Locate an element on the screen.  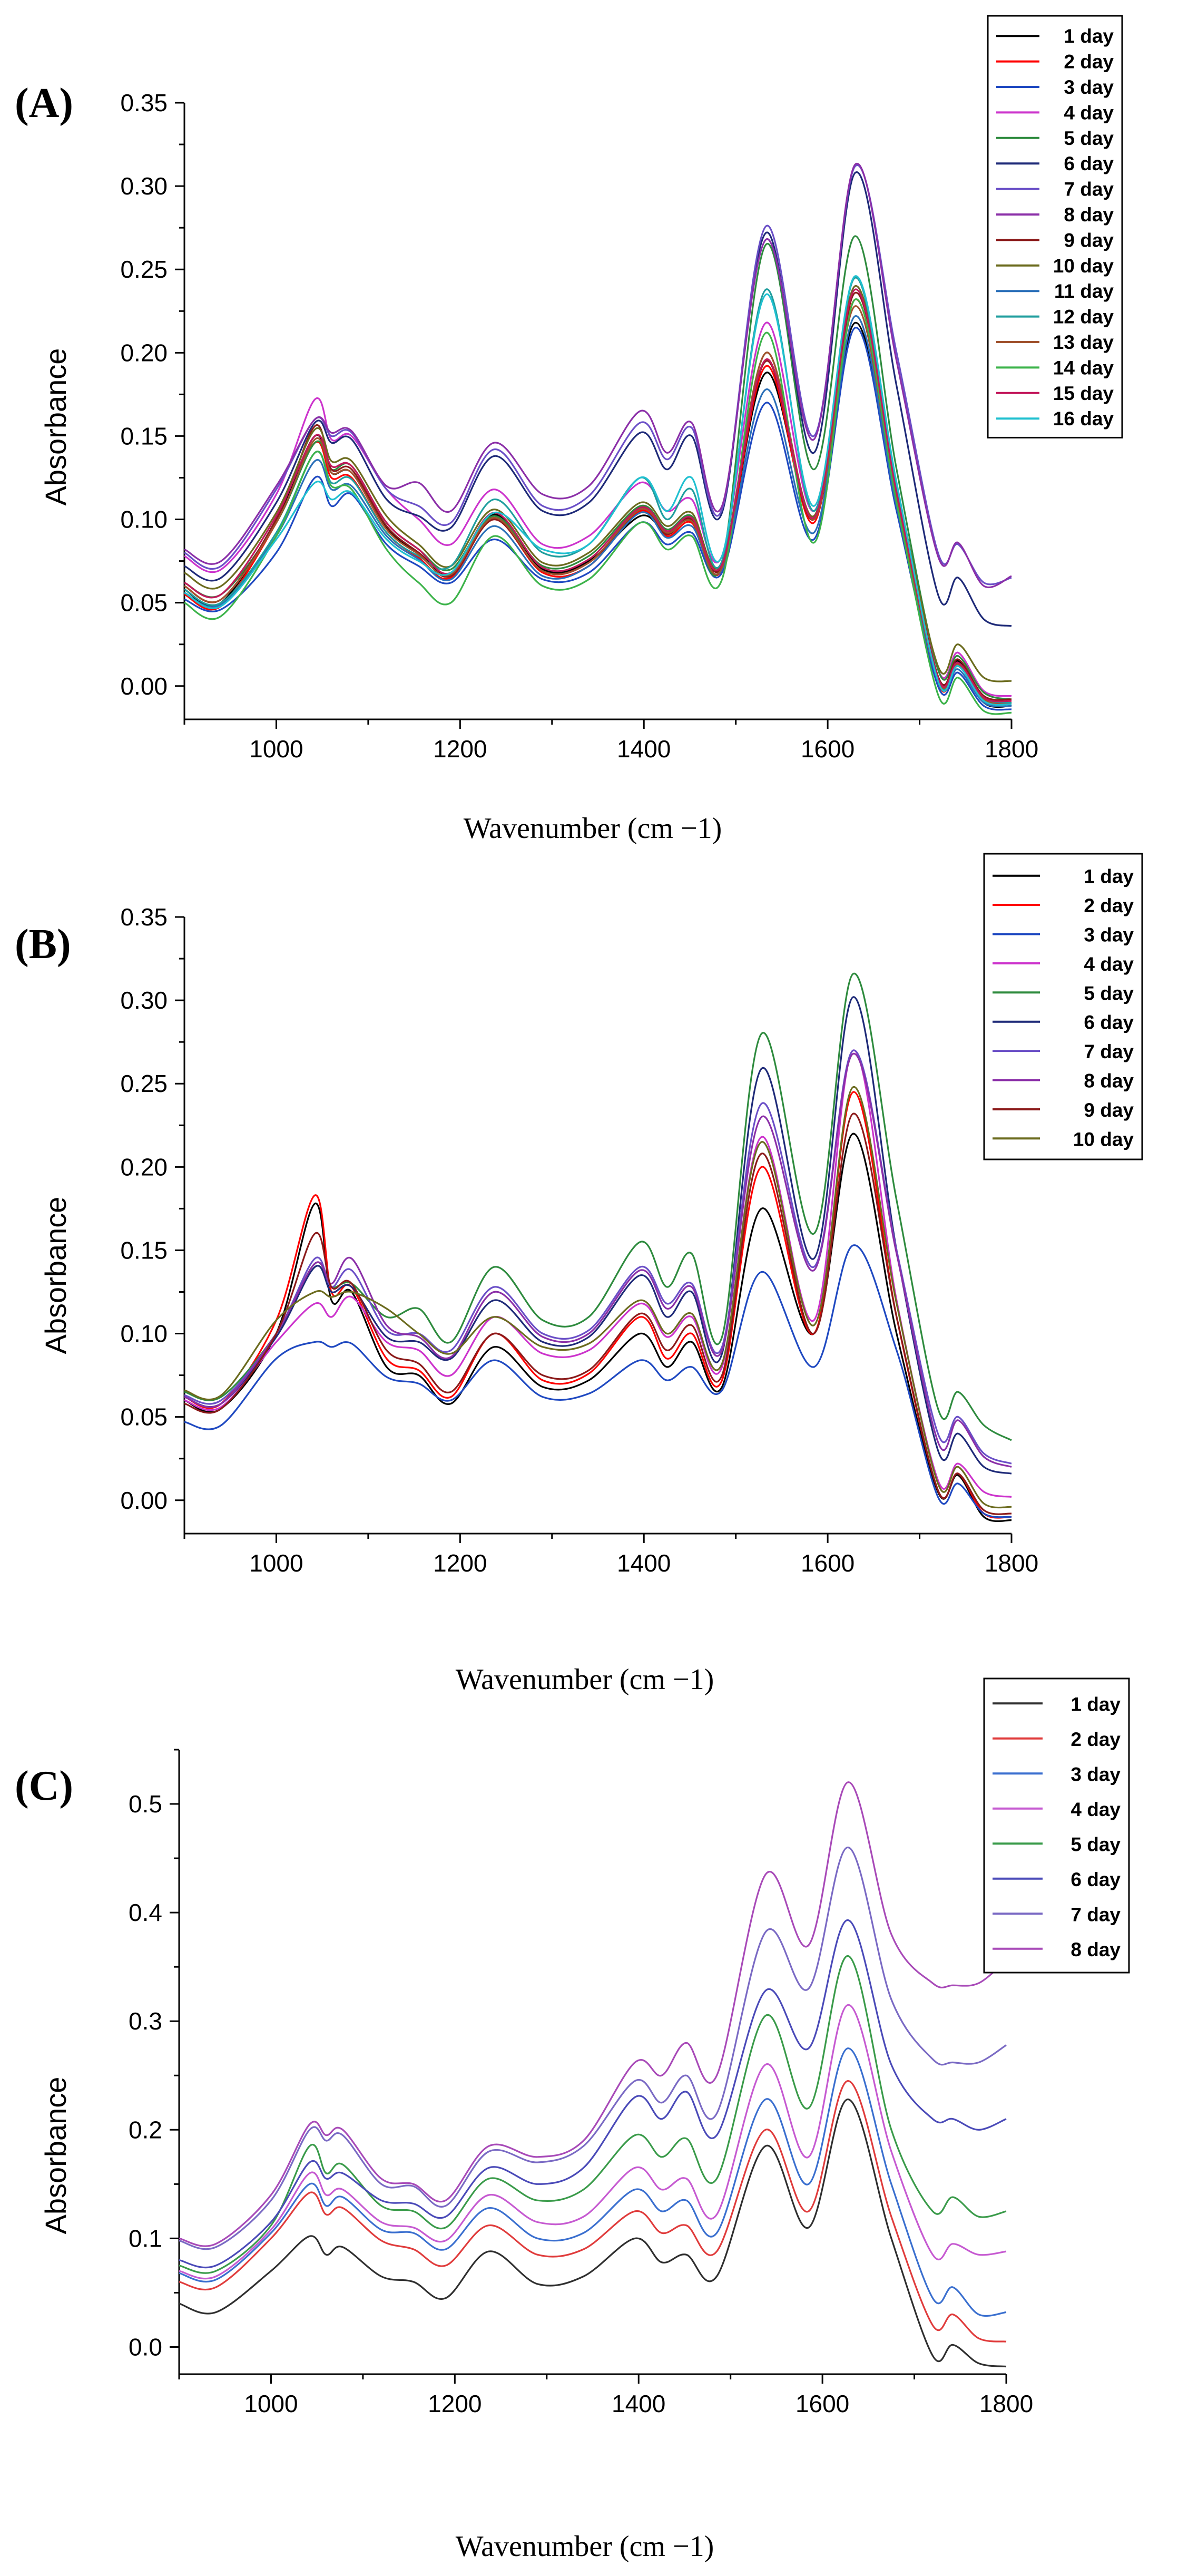
panel-label-b: (B) is located at coordinates (43, 944).